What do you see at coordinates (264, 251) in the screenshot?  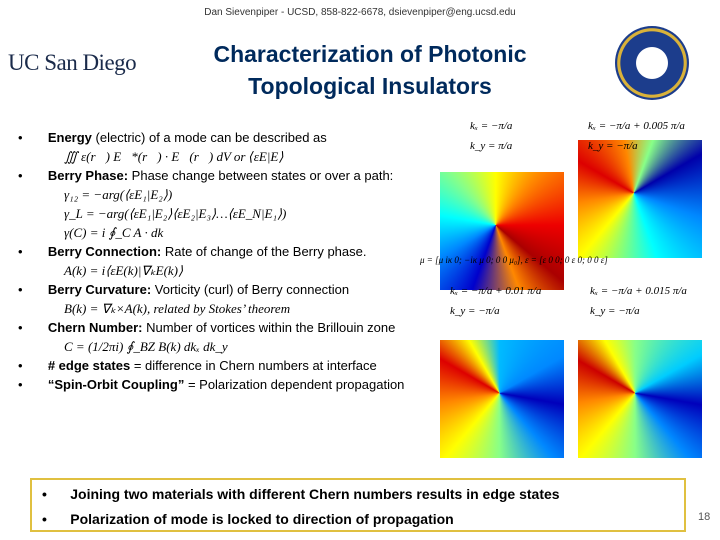 I see `text: Rate of change of the Berry phase.` at bounding box center [264, 251].